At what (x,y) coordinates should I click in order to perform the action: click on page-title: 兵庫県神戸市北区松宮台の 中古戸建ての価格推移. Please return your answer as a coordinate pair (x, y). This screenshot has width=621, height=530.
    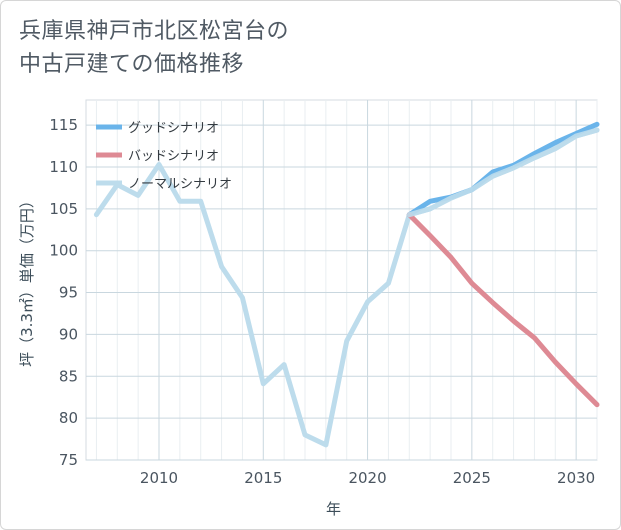
    Looking at the image, I should click on (154, 48).